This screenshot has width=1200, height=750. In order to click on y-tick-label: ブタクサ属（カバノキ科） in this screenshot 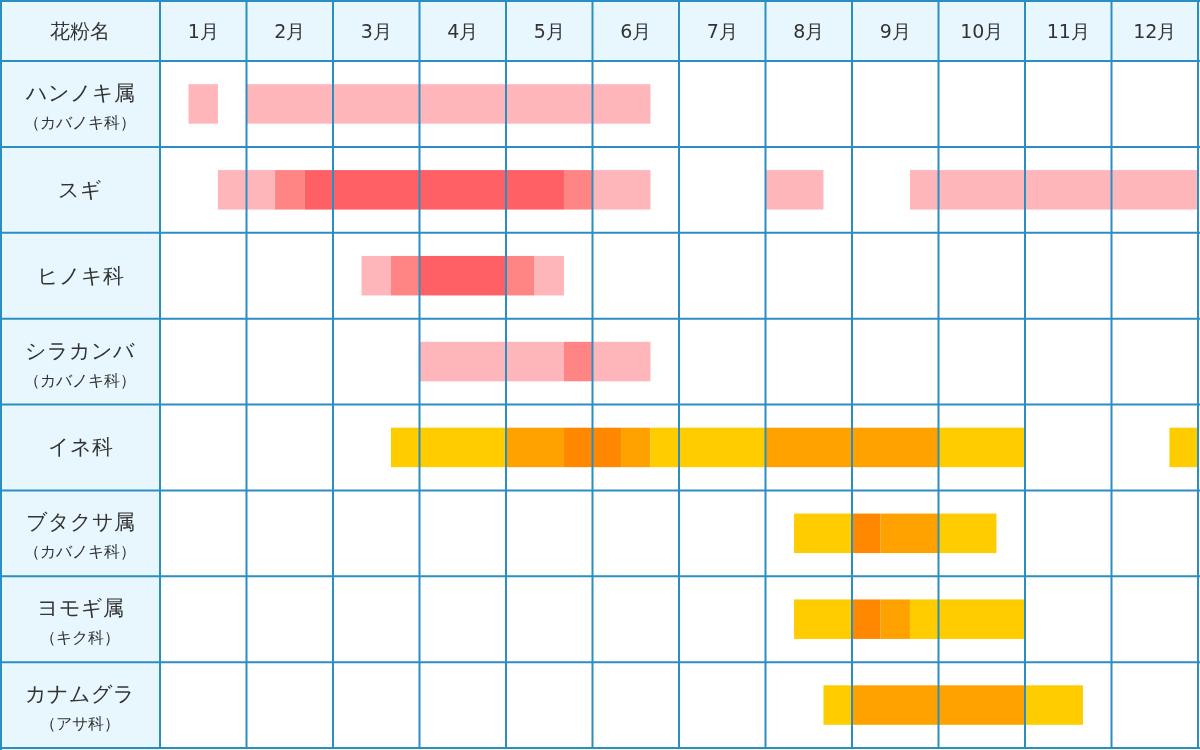, I will do `click(80, 536)`.